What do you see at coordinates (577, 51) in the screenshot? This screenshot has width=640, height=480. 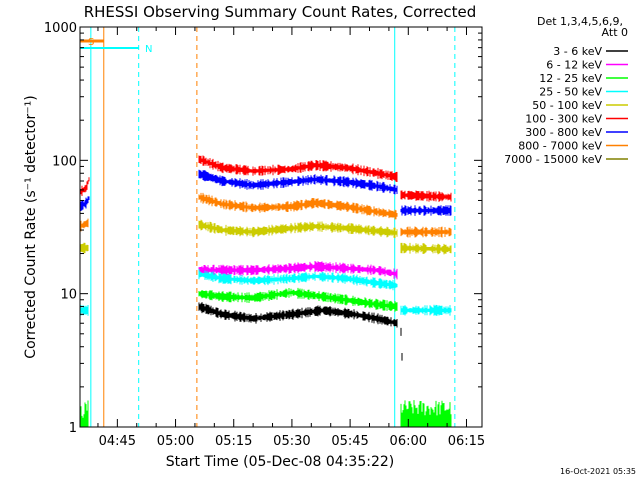 I see `legend-label: 3 - 6 keV` at bounding box center [577, 51].